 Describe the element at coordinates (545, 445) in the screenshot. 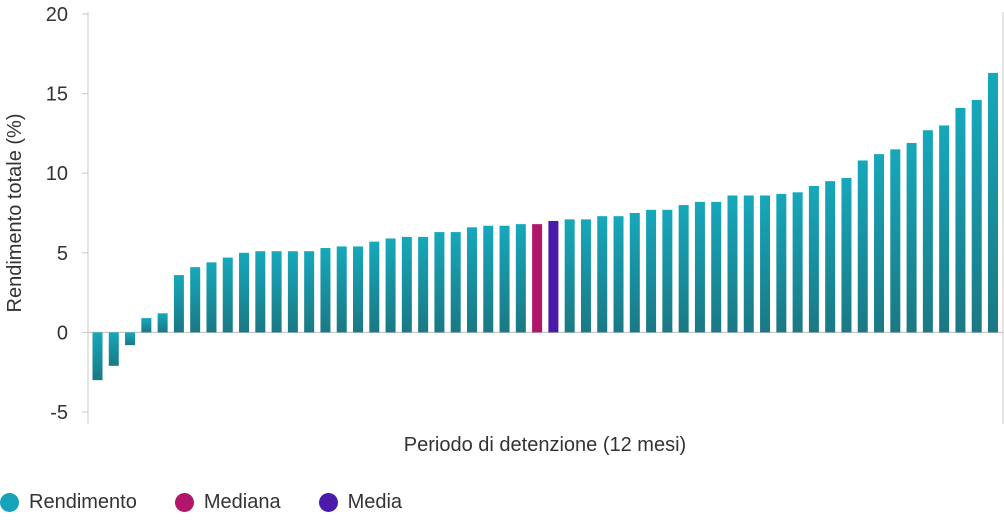

I see `x-axis-label: Periodo di detenzione (12 mesi)` at that location.